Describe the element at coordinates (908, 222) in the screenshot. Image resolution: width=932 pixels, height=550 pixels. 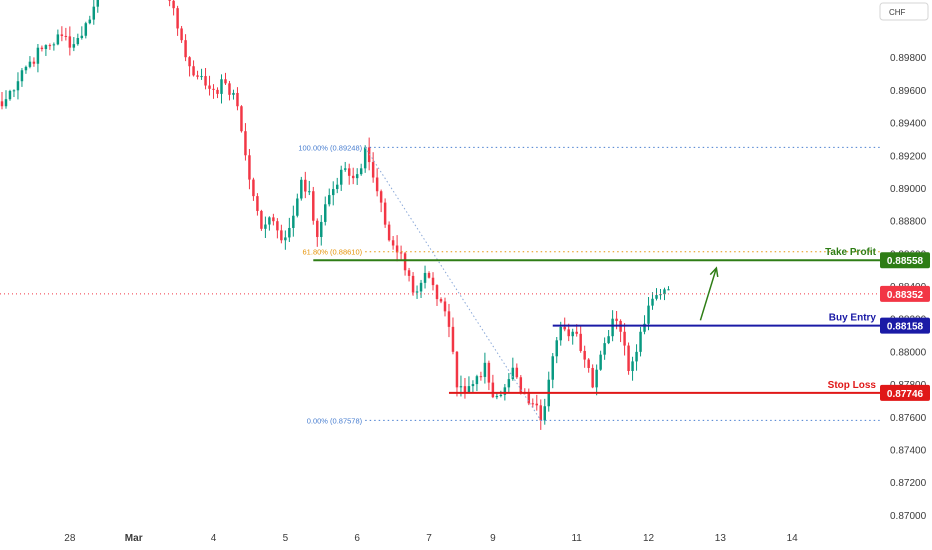
I see `price-tick-label: 0.88800` at that location.